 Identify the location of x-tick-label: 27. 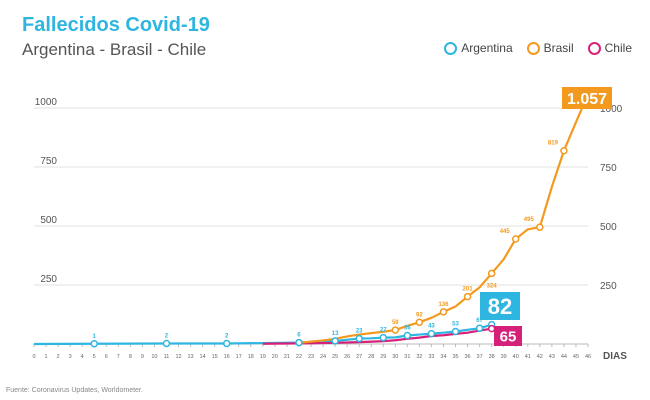
(359, 357).